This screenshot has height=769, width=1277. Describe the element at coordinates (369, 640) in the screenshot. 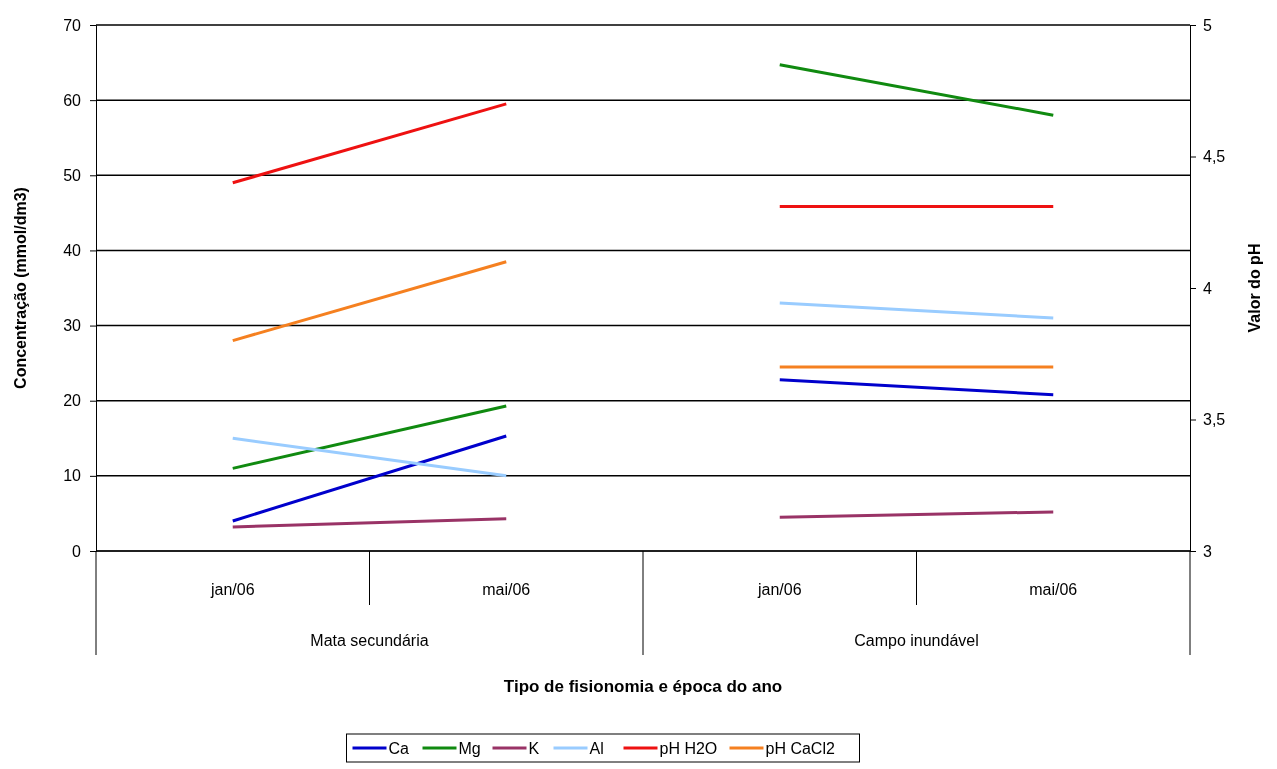

I see `text: Mata secundária` at that location.